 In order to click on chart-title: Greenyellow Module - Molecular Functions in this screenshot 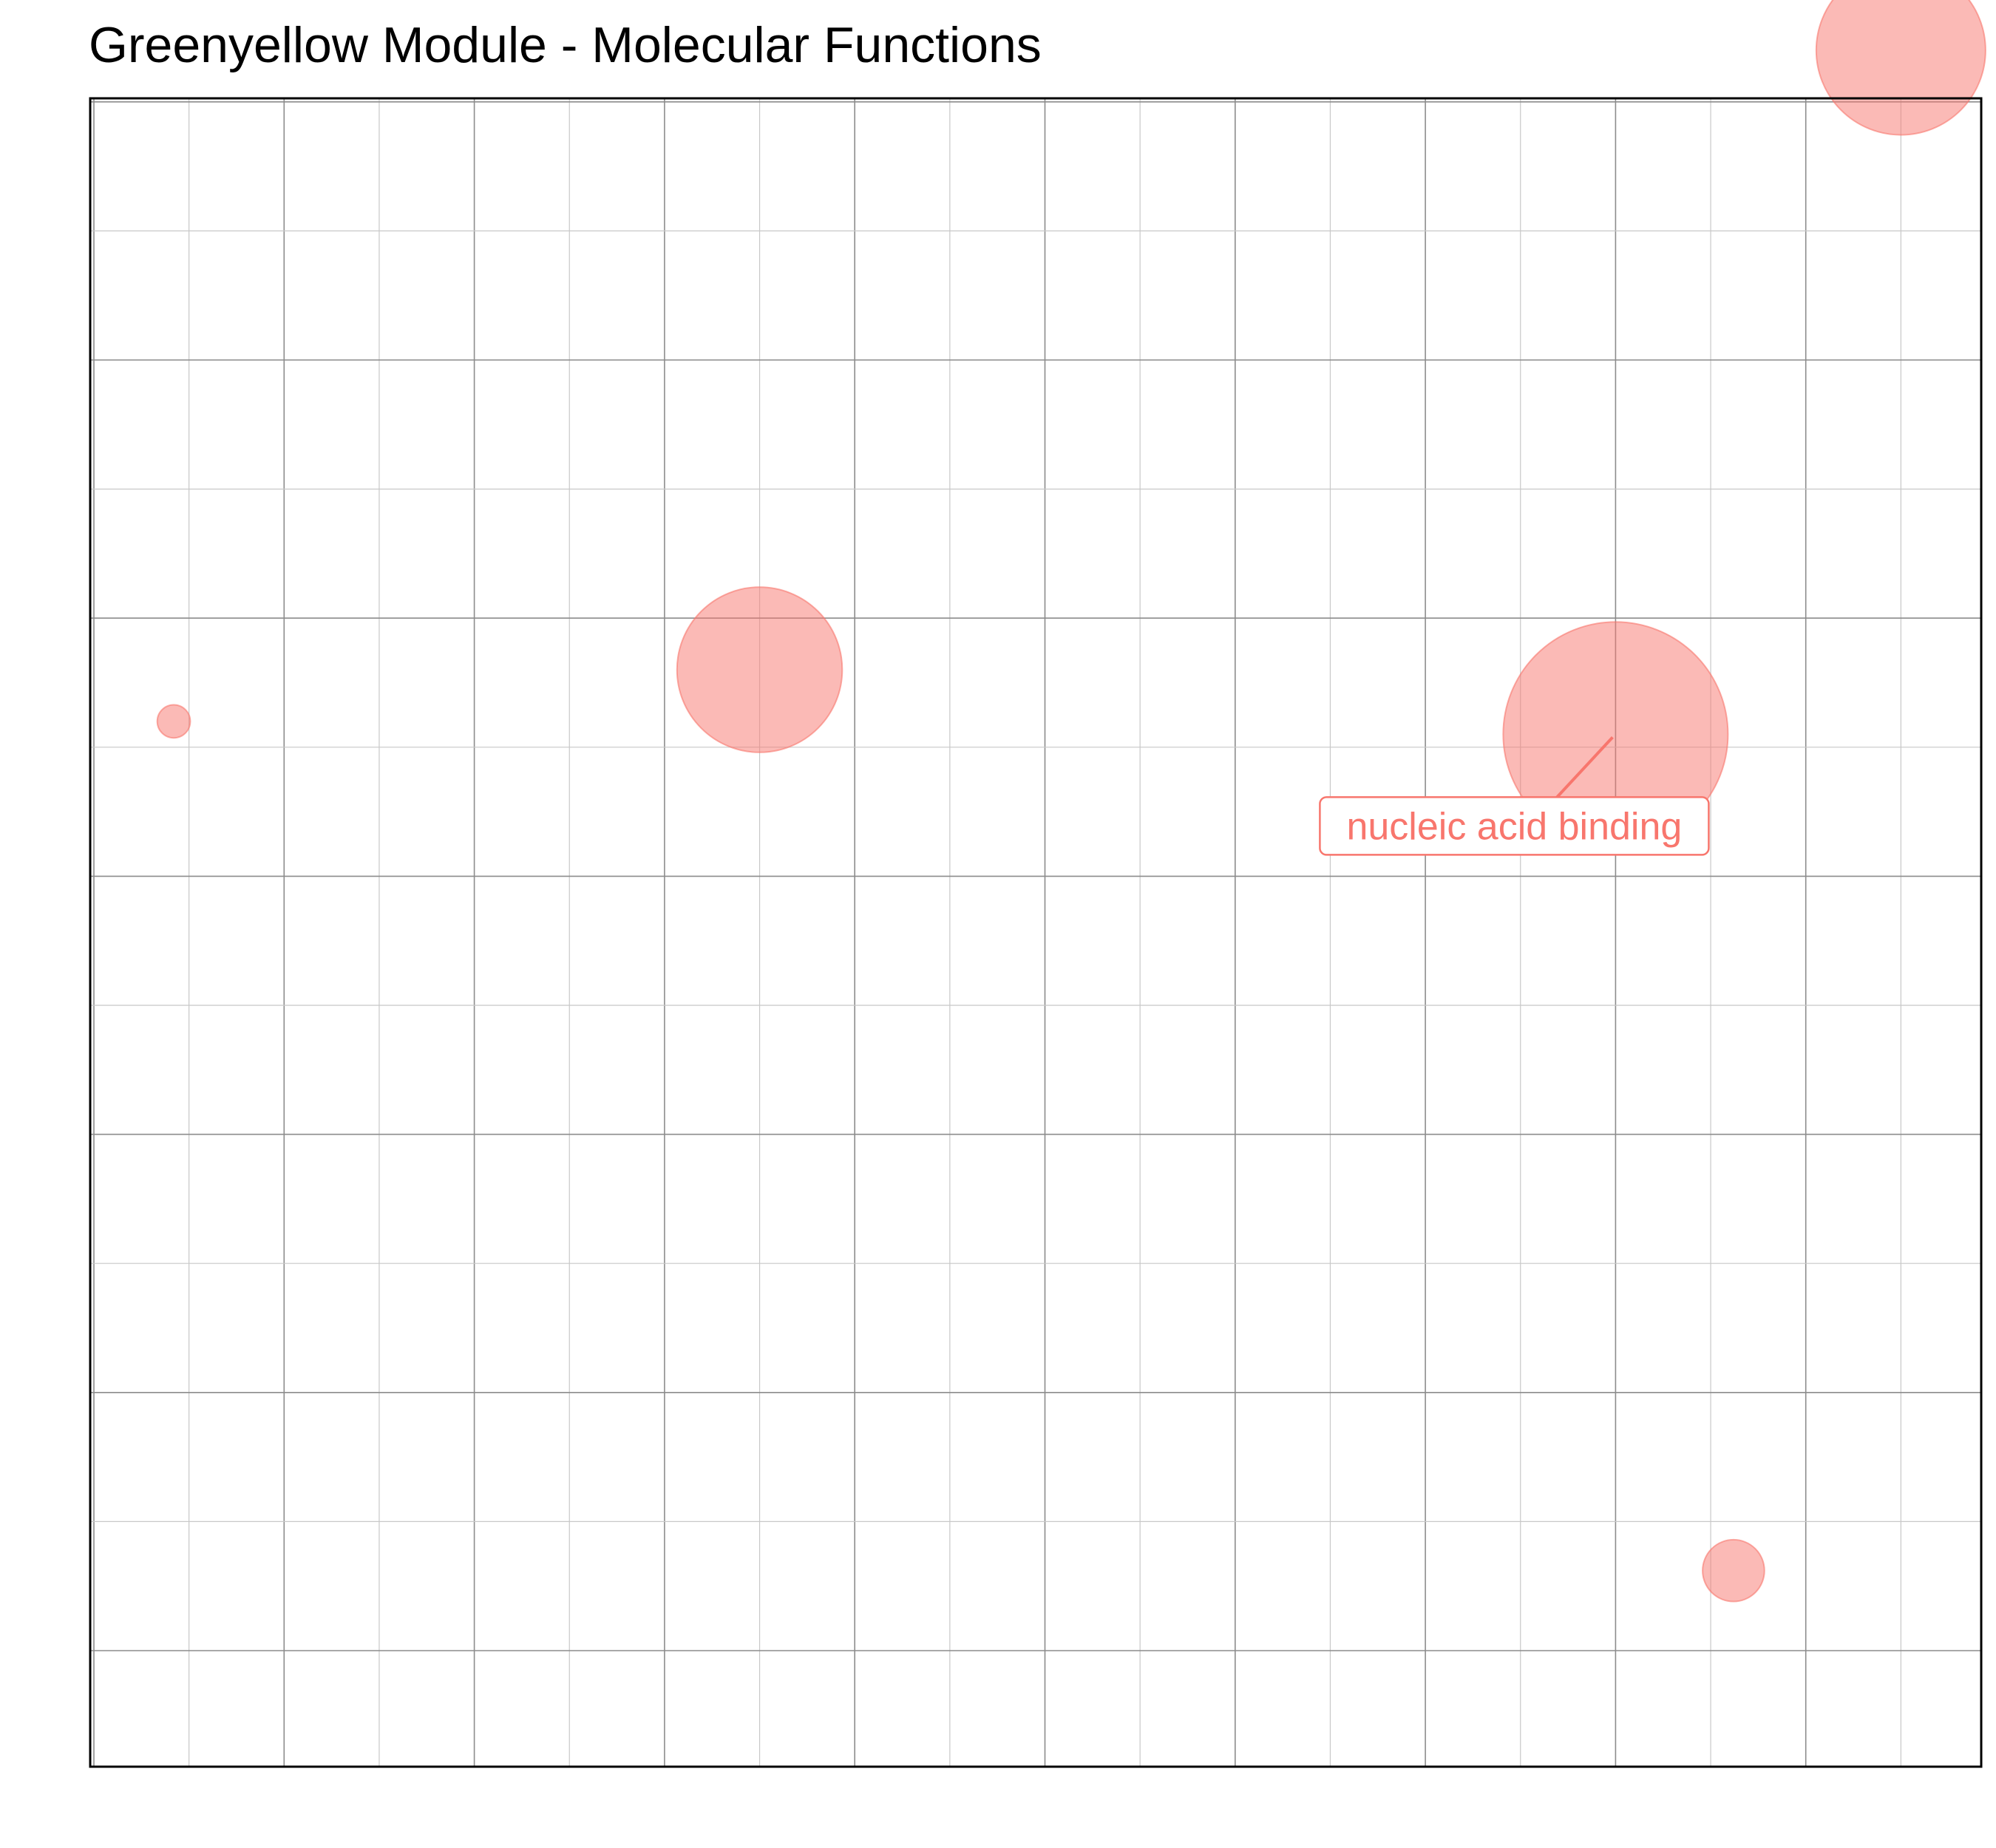, I will do `click(565, 45)`.